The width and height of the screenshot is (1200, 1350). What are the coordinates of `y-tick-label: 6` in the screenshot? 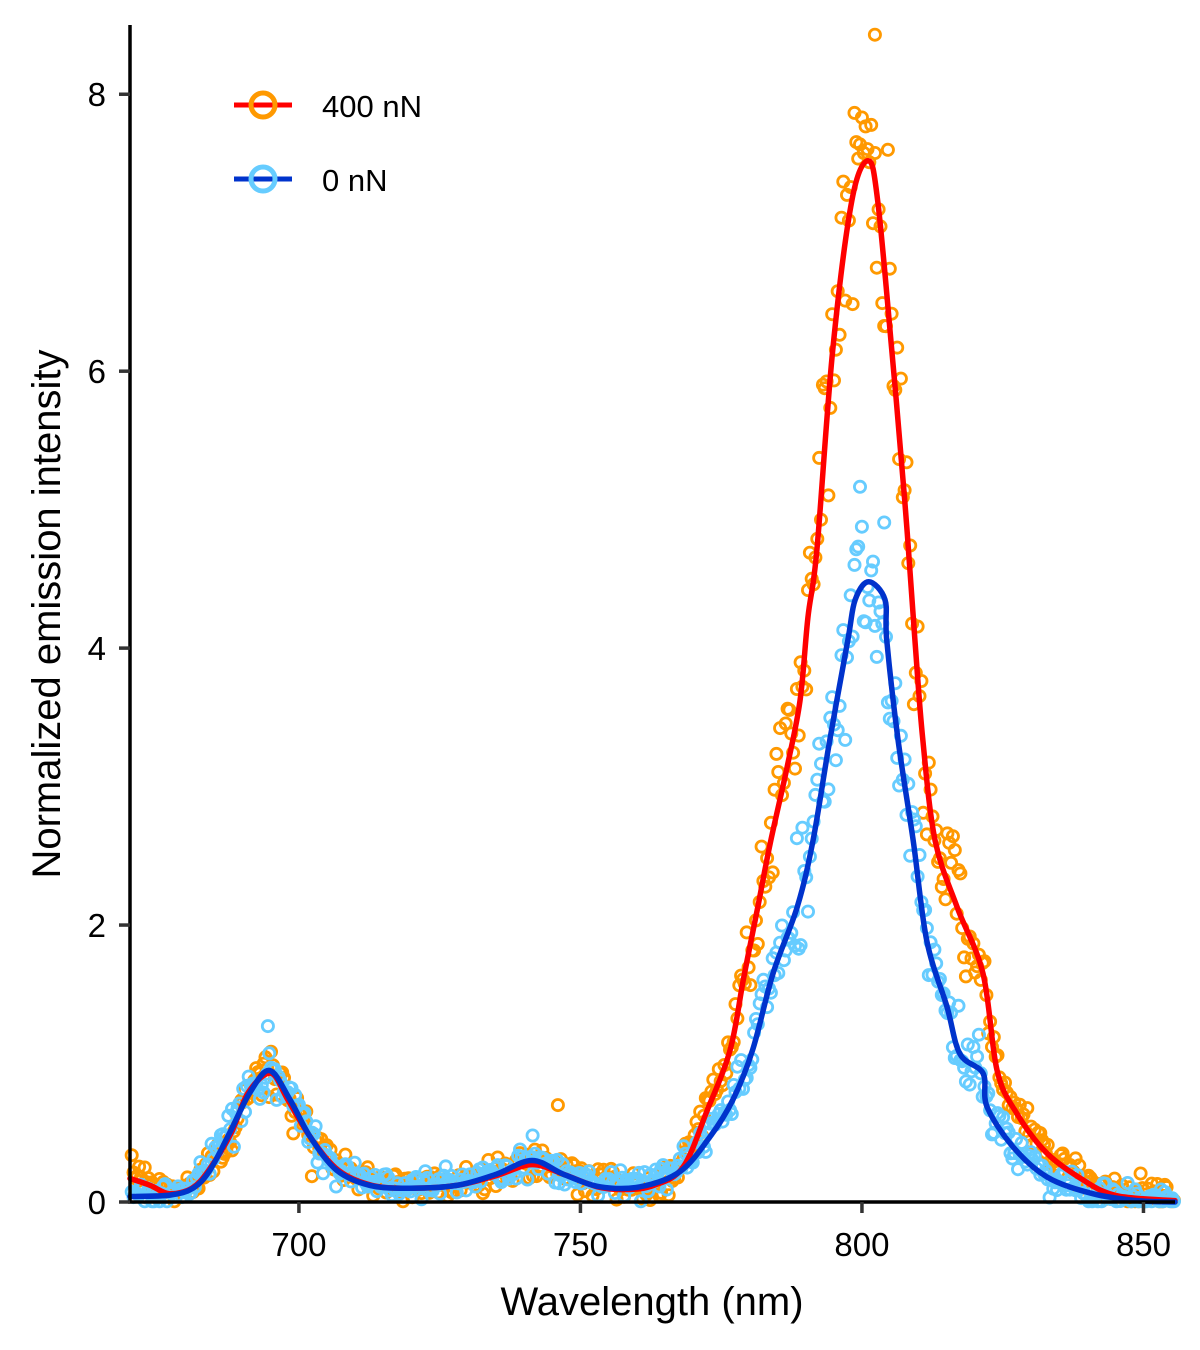 It's located at (97, 371).